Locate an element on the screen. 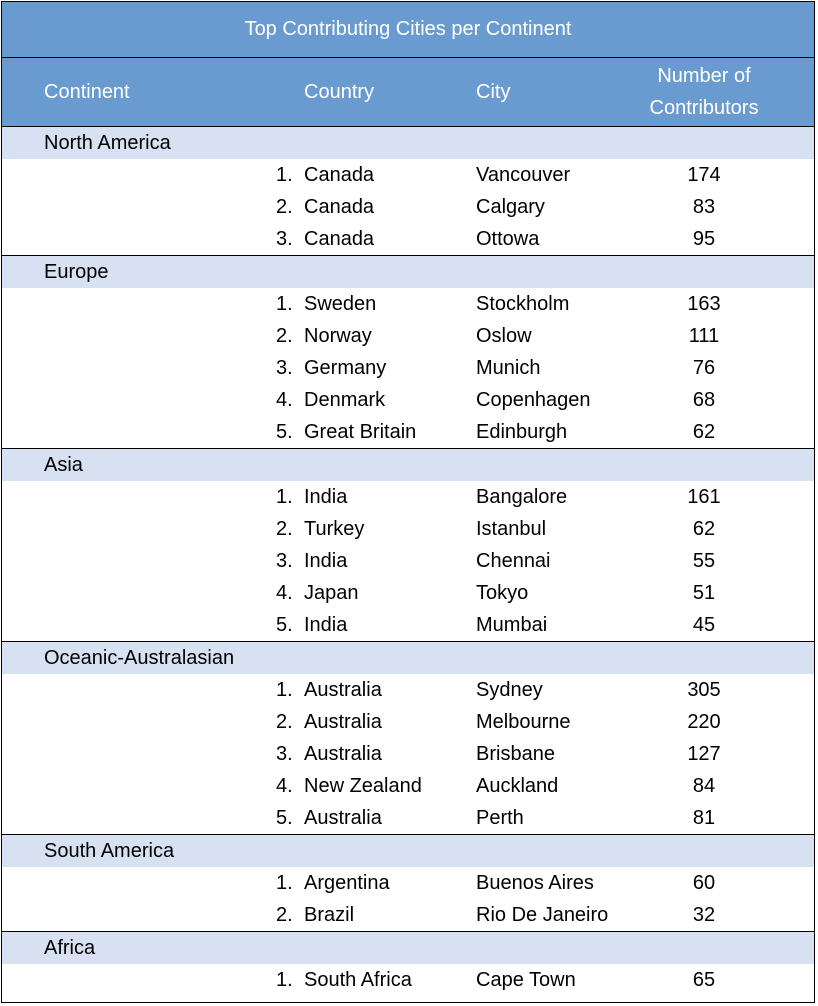 This screenshot has height=1006, width=818. city-cell: Tokyo is located at coordinates (502, 593).